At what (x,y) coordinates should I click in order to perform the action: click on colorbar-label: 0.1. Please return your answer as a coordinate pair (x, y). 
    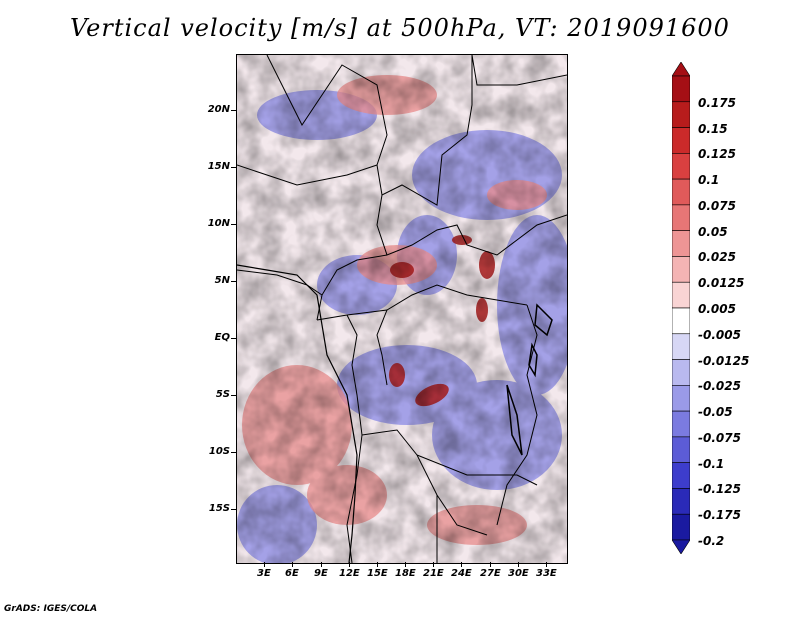
    Looking at the image, I should click on (709, 180).